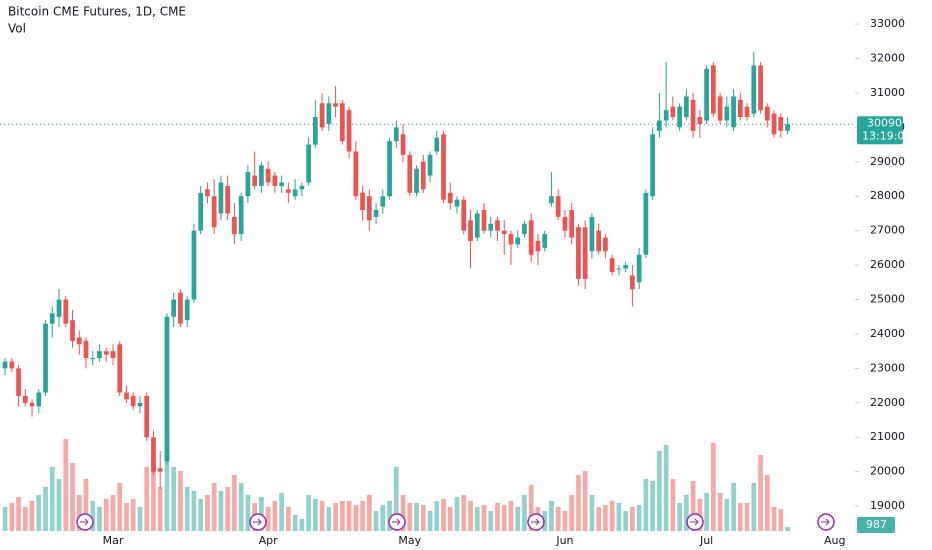 The height and width of the screenshot is (550, 932). What do you see at coordinates (706, 540) in the screenshot?
I see `x-tick-label: Jul` at bounding box center [706, 540].